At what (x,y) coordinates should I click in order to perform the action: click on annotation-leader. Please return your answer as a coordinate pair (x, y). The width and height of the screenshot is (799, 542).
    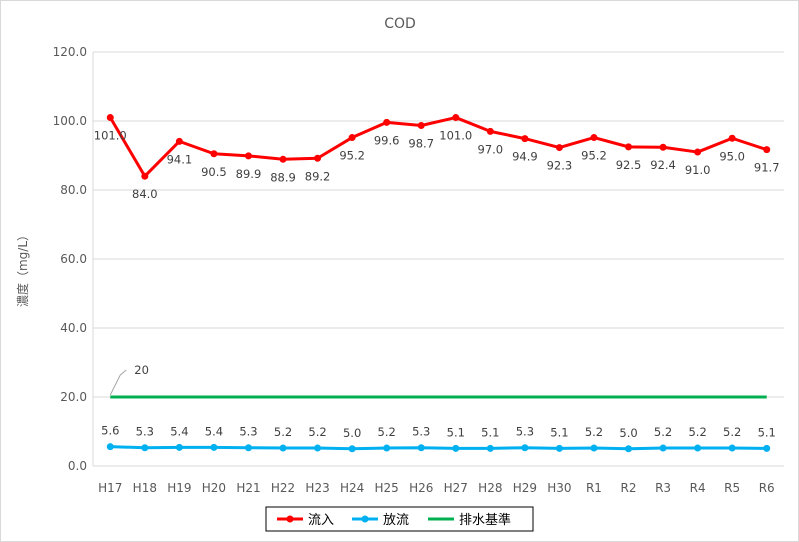
    Looking at the image, I should click on (118, 382).